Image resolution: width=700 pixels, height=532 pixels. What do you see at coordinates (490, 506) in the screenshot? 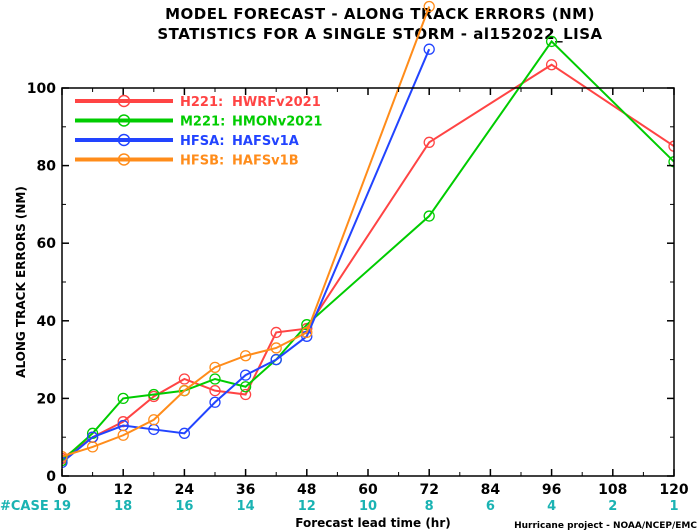
I see `case-count: 6` at bounding box center [490, 506].